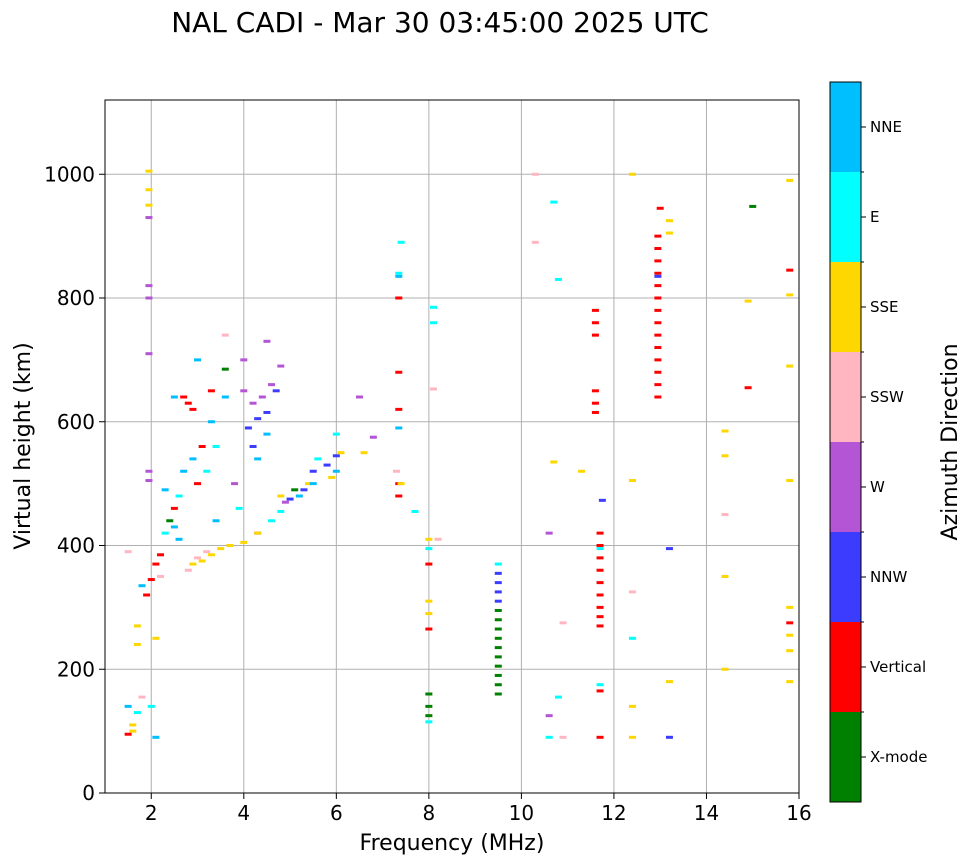  What do you see at coordinates (440, 22) in the screenshot?
I see `chart-title: NAL CADI - Mar 30 03:45:00 2025 UTC` at bounding box center [440, 22].